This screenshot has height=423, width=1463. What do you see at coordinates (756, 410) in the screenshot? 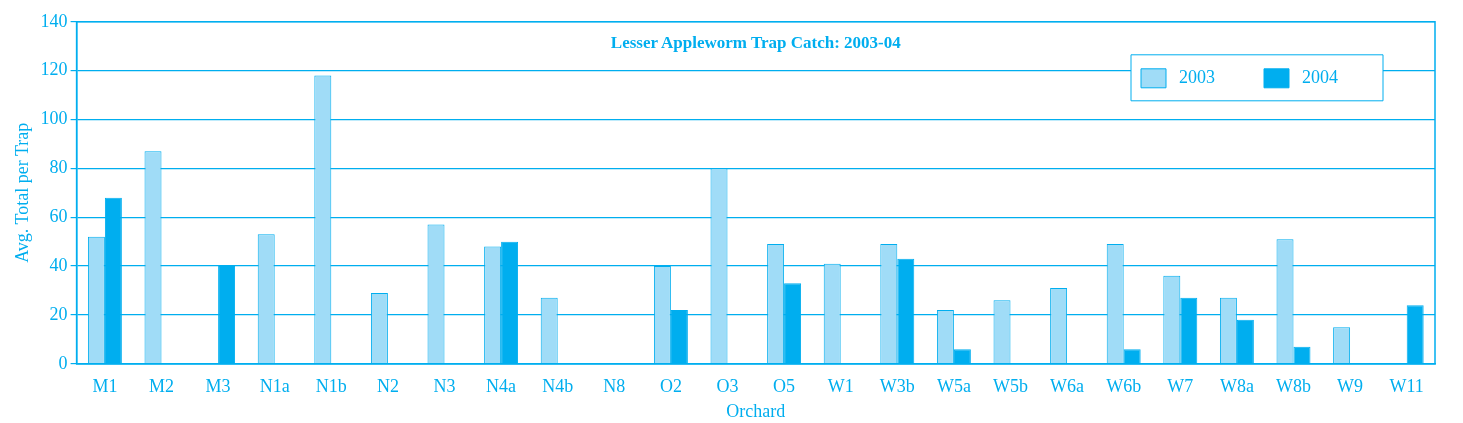
I see `x-axis-title: Orchard` at bounding box center [756, 410].